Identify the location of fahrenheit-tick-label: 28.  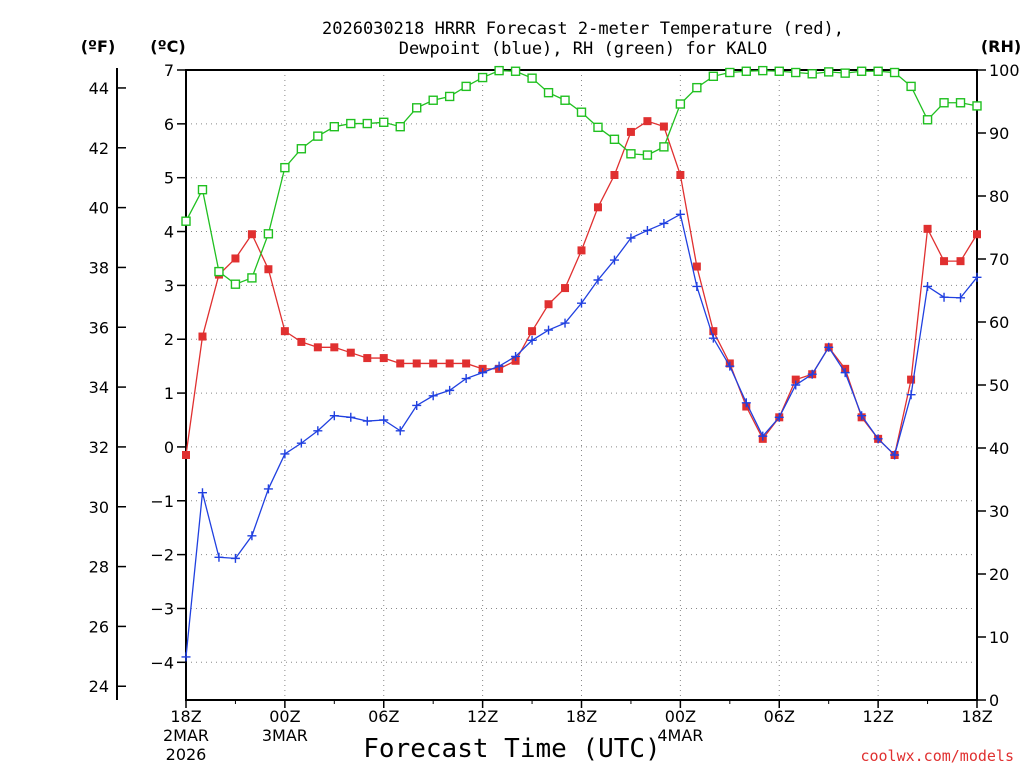
(99, 567).